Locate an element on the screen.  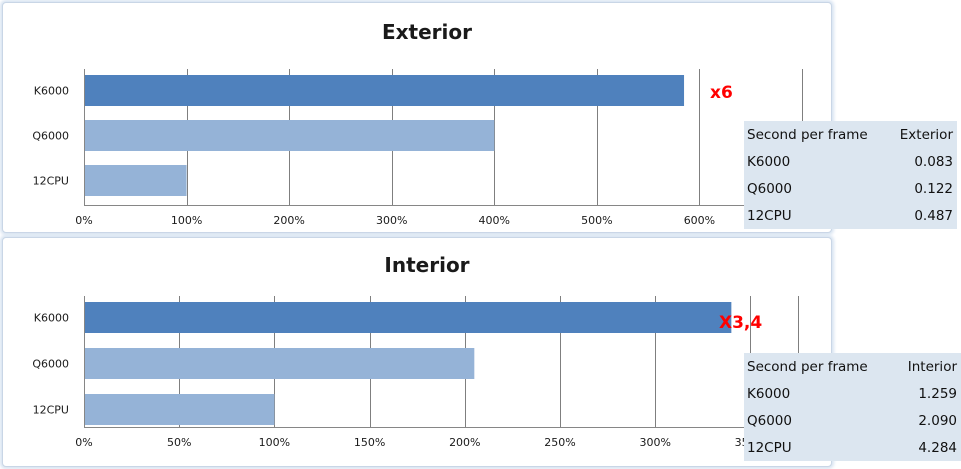
table-row: K6000 0.083 is located at coordinates (850, 161).